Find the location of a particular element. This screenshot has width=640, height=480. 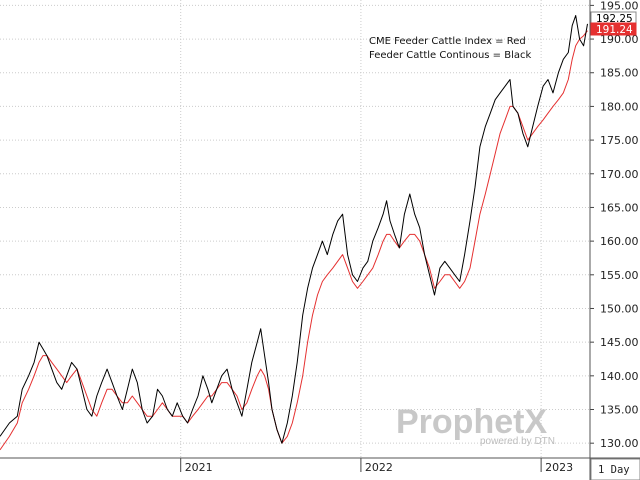

watermark: ProphetX powered by DTN is located at coordinates (475, 425).